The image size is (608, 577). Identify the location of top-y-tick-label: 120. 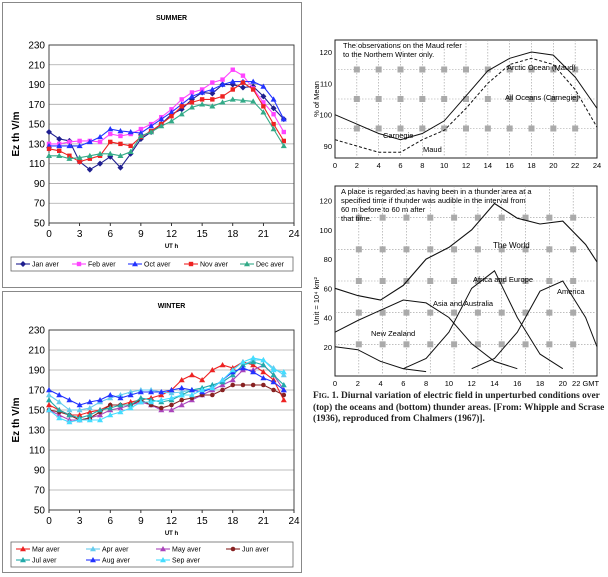
(325, 52).